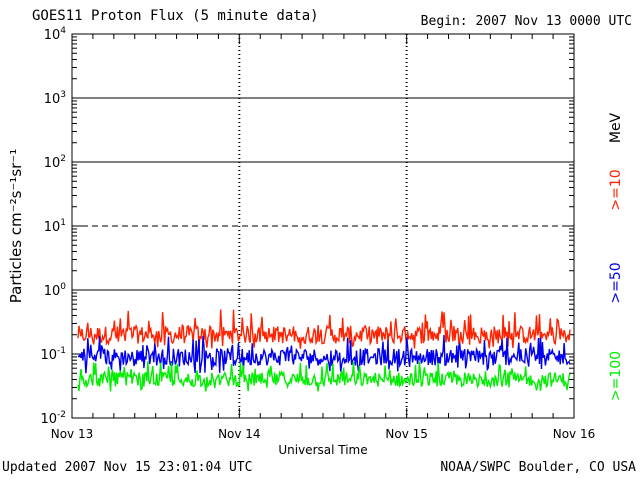 This screenshot has height=480, width=640. I want to click on y-tick-label: 10⁴, so click(55, 34).